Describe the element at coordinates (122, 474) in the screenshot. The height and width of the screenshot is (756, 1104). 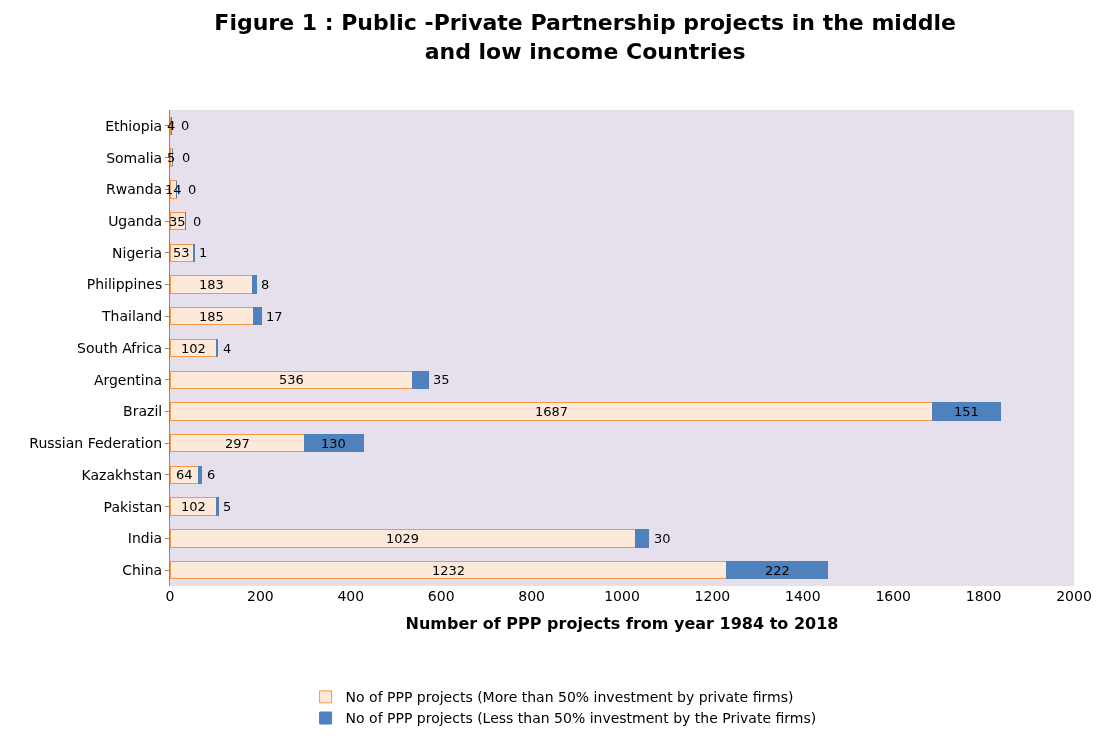
I see `y-tick-label: Kazakhstan` at that location.